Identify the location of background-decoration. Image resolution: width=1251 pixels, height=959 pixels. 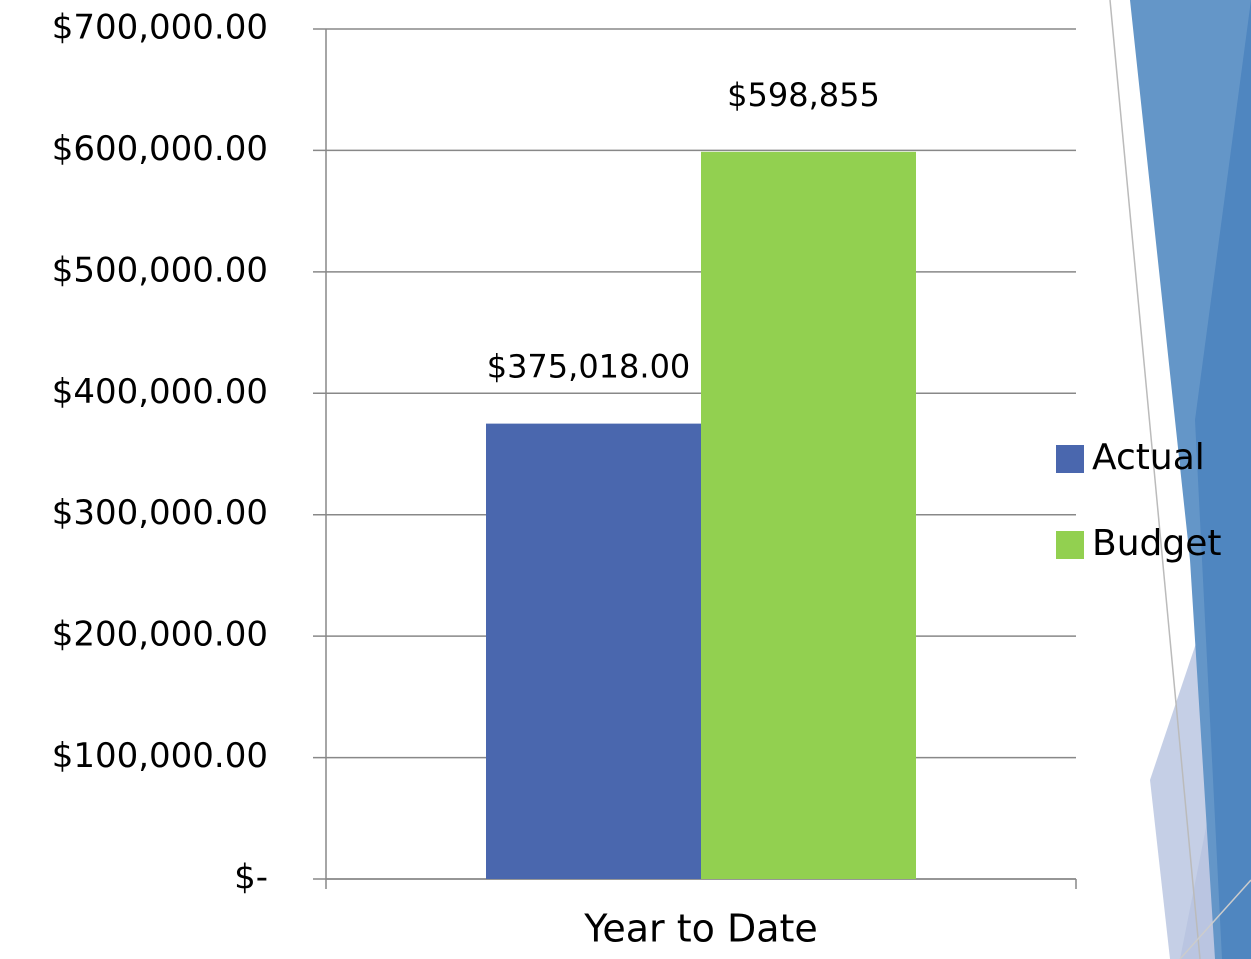
(1180, 479).